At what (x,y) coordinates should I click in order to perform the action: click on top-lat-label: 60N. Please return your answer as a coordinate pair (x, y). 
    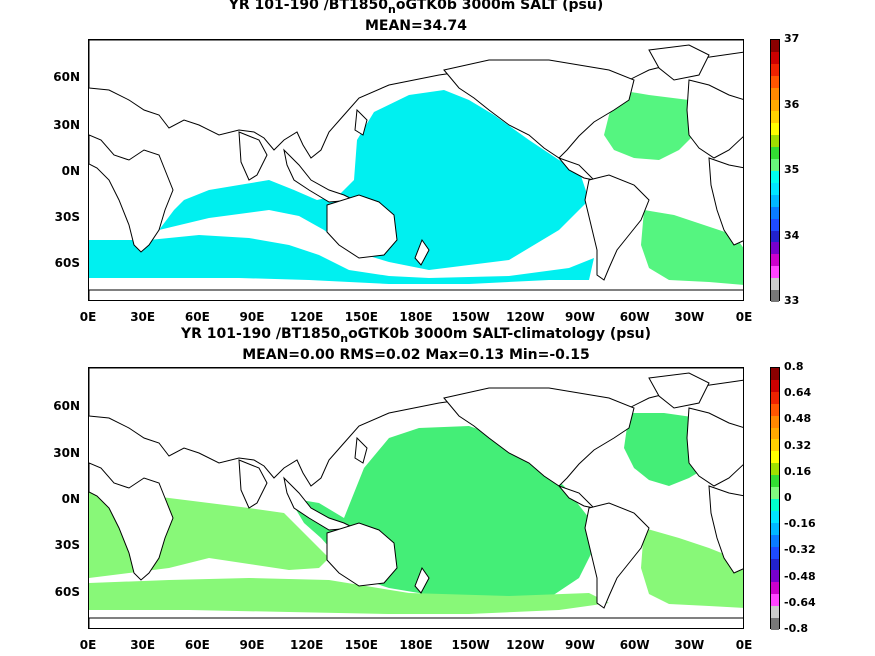
    Looking at the image, I should click on (66, 77).